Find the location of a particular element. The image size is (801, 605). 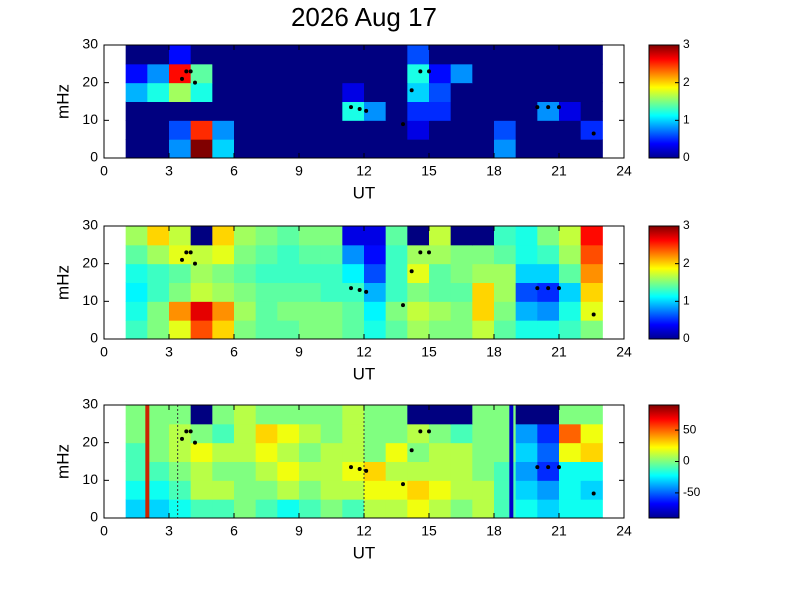

x-tick-label: 24 is located at coordinates (624, 352).